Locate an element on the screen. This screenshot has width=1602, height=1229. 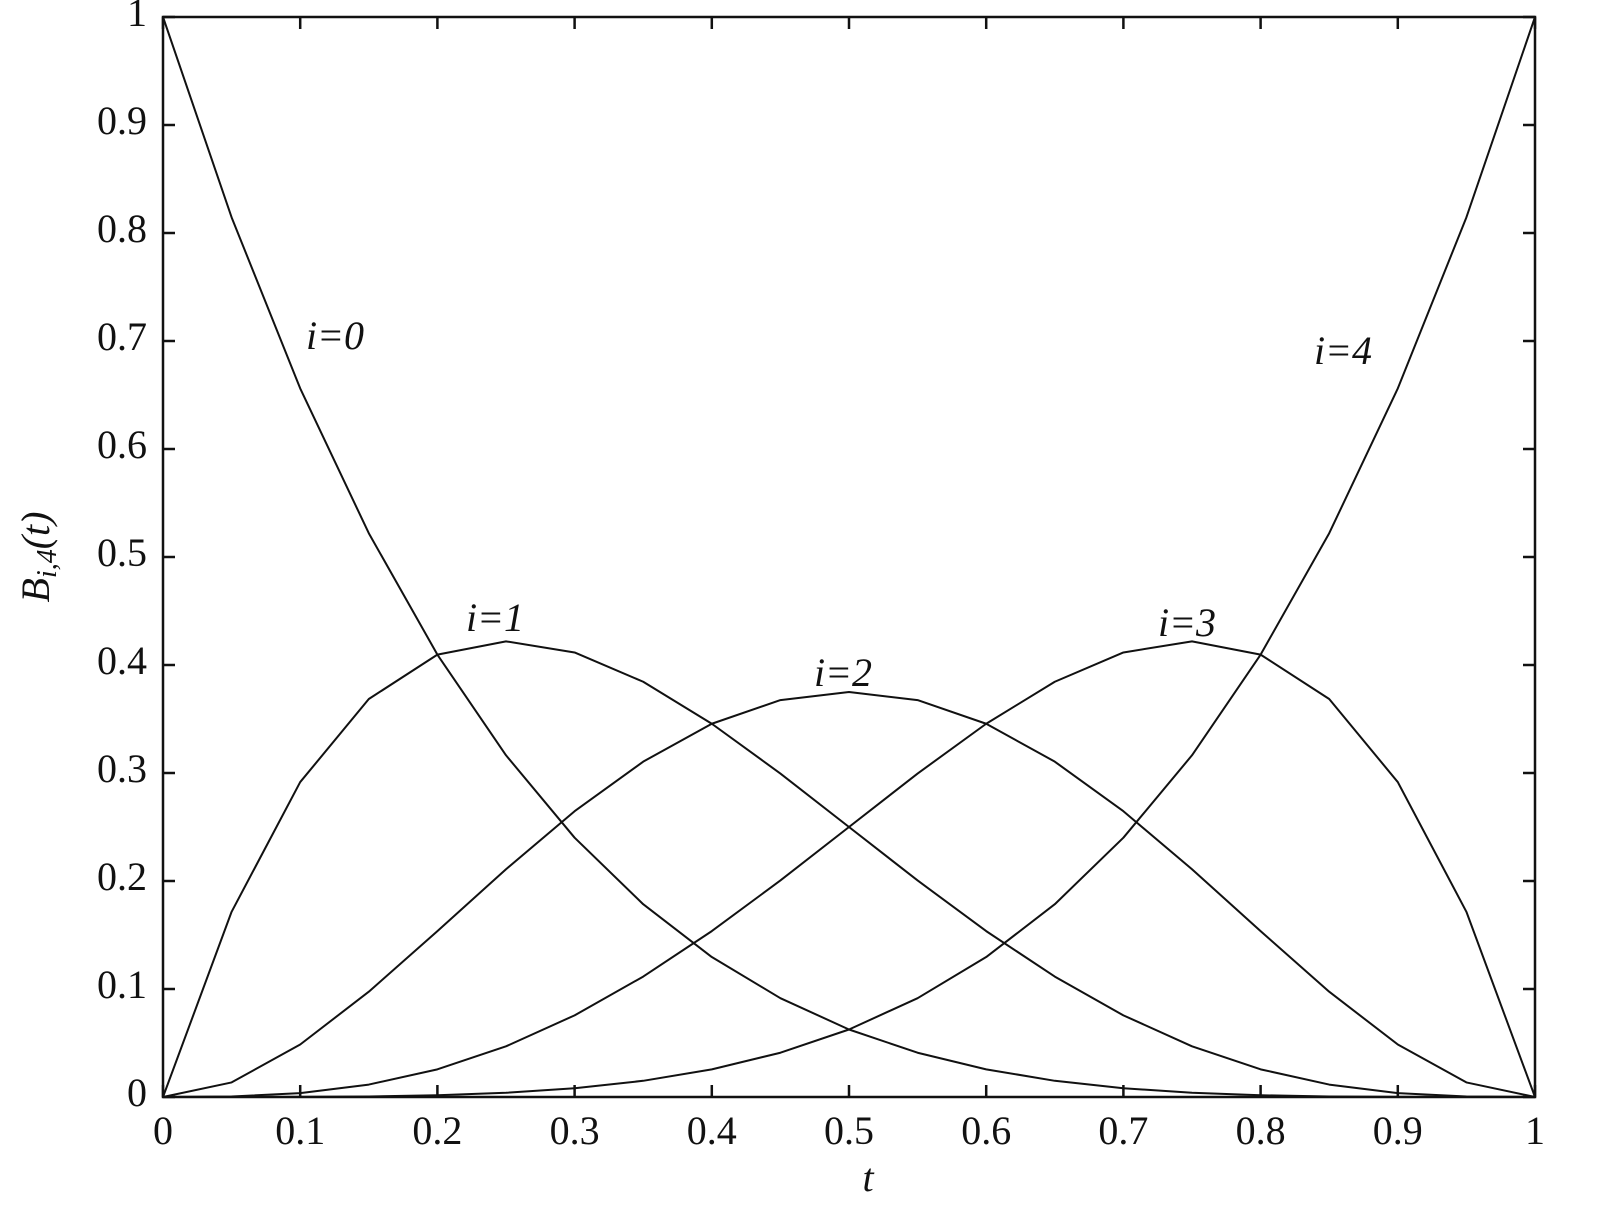
x-axis-label: t is located at coordinates (868, 1177).